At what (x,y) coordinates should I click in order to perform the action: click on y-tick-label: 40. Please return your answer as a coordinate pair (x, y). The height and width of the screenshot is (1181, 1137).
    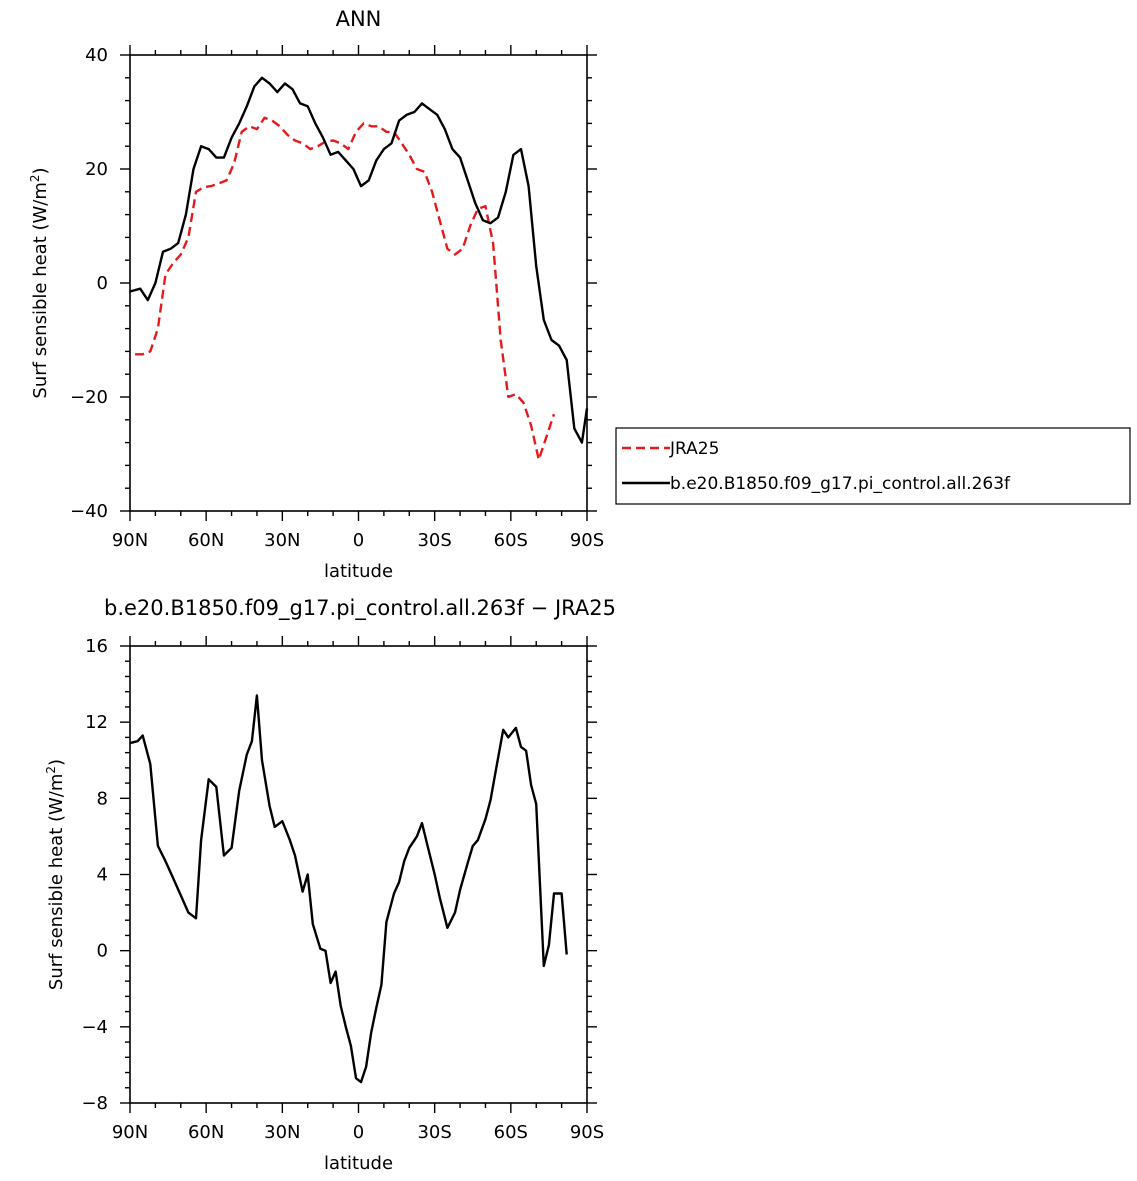
    Looking at the image, I should click on (96, 55).